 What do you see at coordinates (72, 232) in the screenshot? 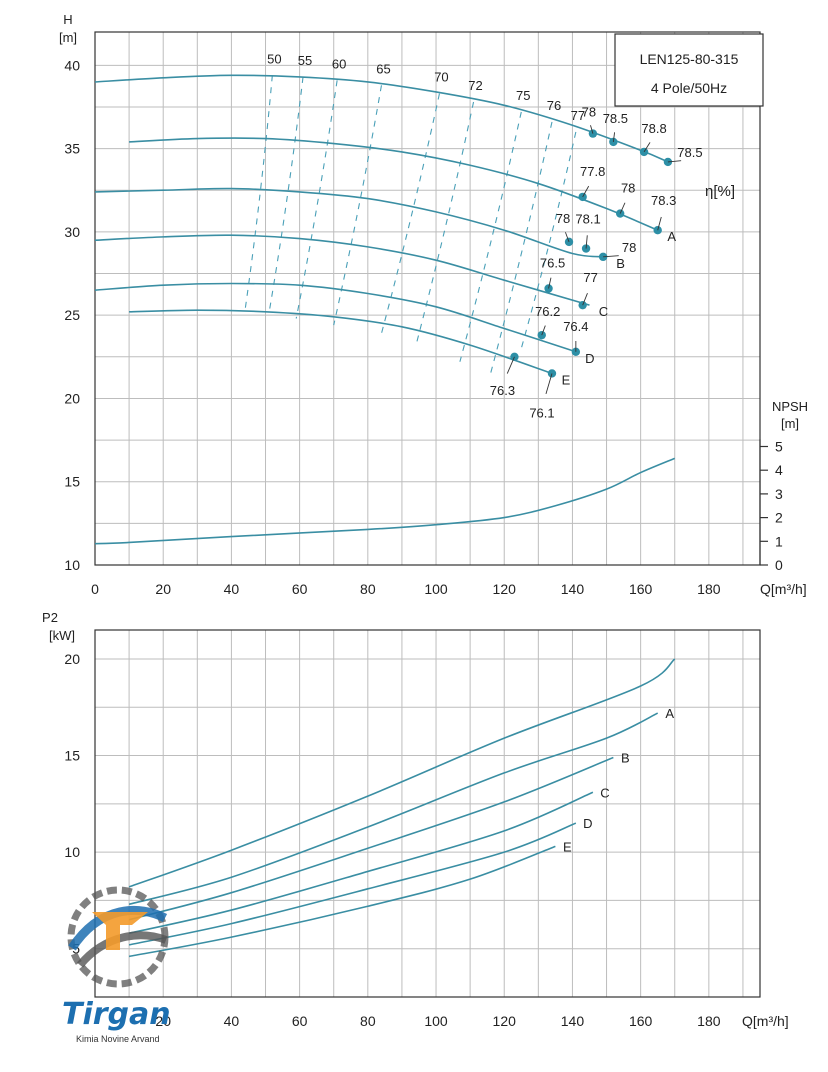
I see `y-tick-label: 30` at bounding box center [72, 232].